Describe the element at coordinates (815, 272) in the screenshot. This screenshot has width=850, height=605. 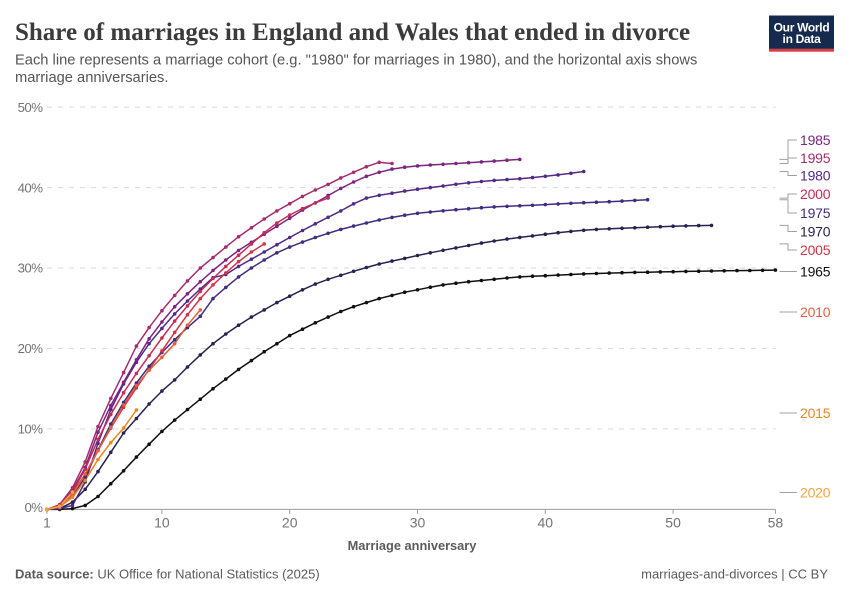
I see `svg-text: 1965` at that location.